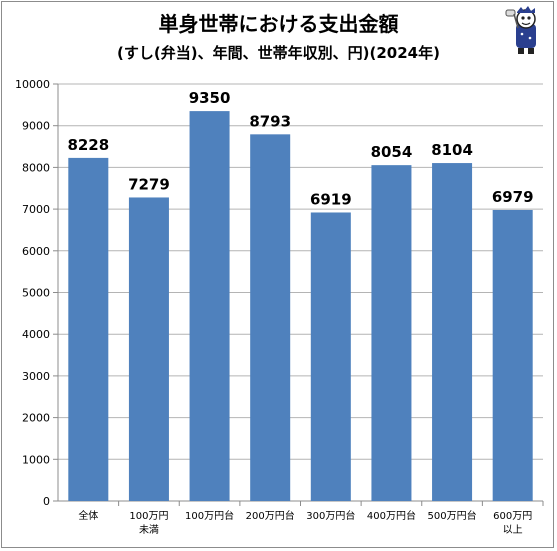 The height and width of the screenshot is (551, 557). What do you see at coordinates (149, 184) in the screenshot?
I see `data-label: 7279` at bounding box center [149, 184].